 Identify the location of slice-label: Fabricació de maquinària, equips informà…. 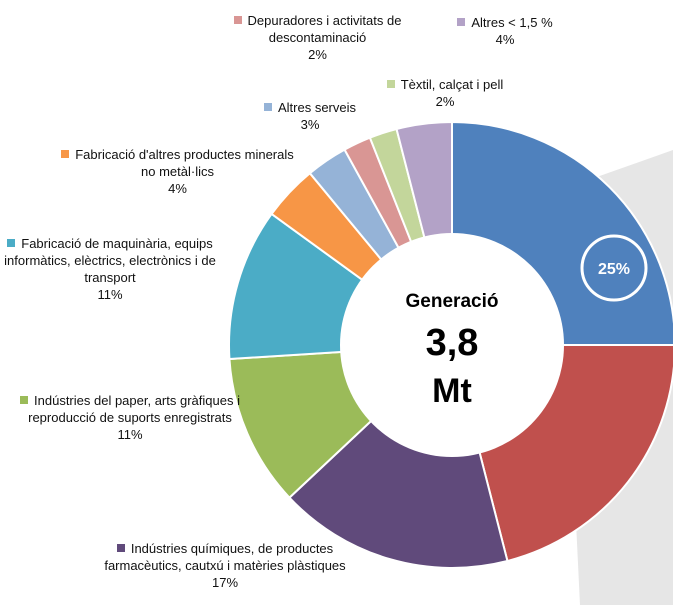
(115, 269).